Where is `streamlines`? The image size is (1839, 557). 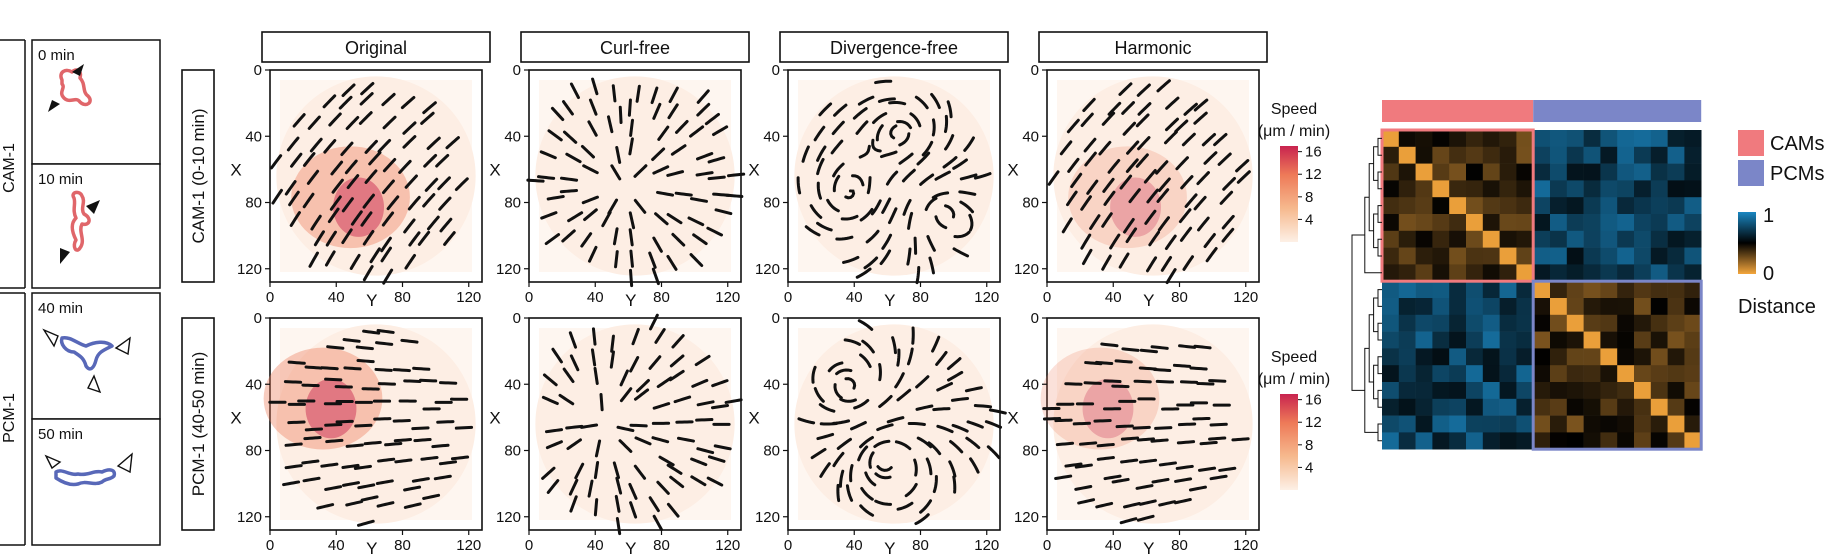
streamlines is located at coordinates (369, 183).